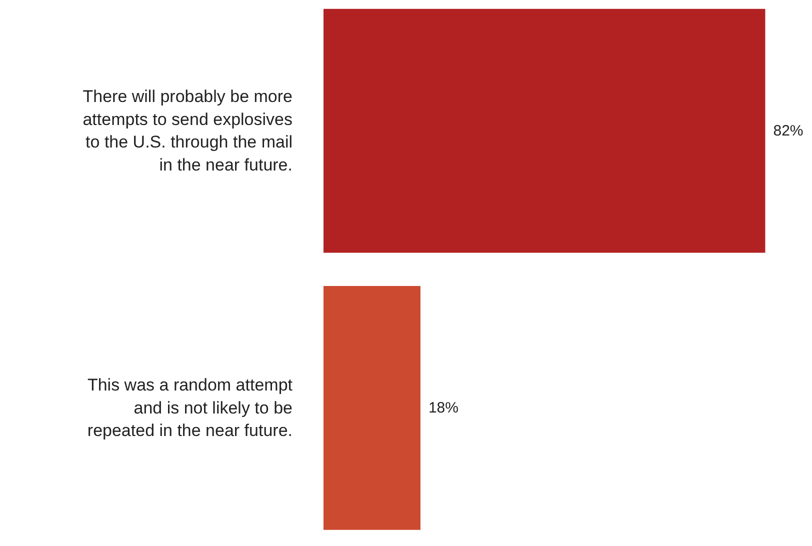  Describe the element at coordinates (187, 130) in the screenshot. I see `y-tick-label: There will probably be more attempts to send explosives to the U.S. through the mail in the near future.` at that location.